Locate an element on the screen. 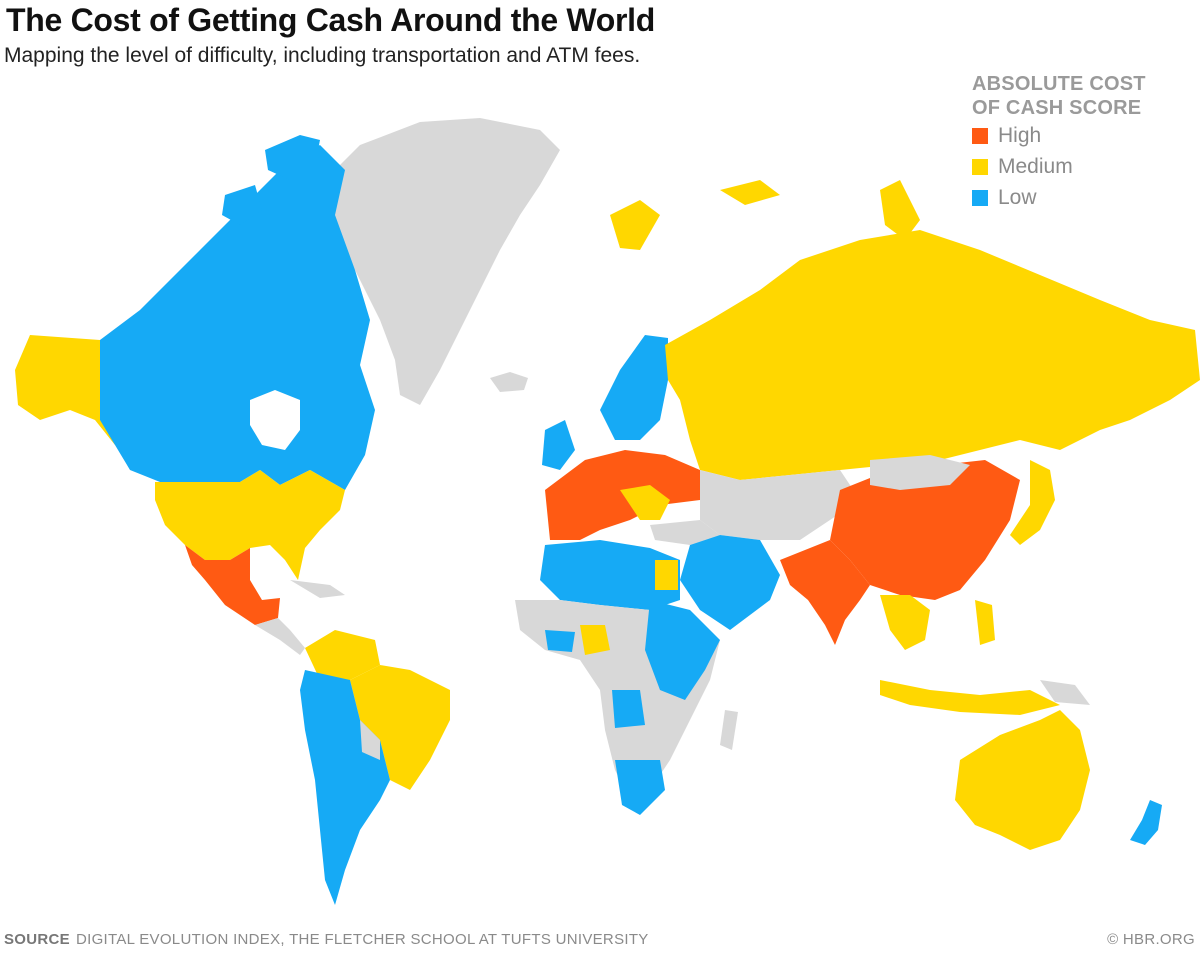 This screenshot has height=955, width=1200. region-central-asia is located at coordinates (780, 505).